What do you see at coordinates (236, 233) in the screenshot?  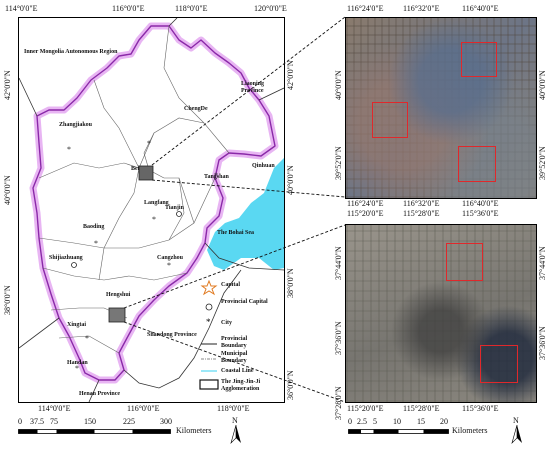 I see `label-bohai: The Bohai Sea` at bounding box center [236, 233].